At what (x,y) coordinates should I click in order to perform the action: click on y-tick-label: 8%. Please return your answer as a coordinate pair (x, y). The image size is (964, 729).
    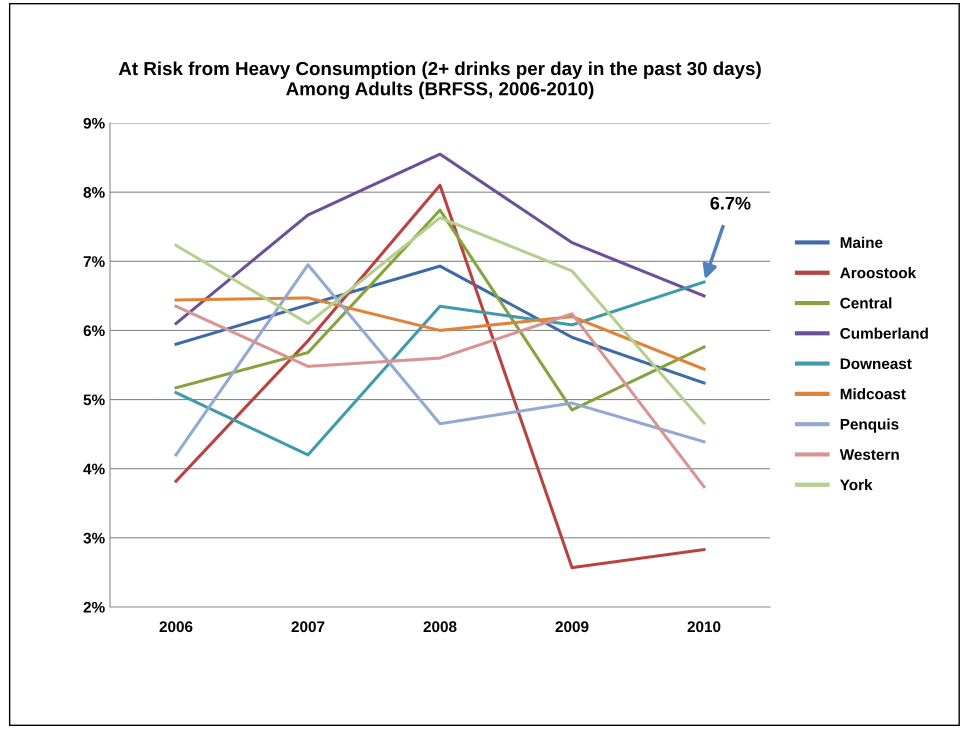
    Looking at the image, I should click on (94, 192).